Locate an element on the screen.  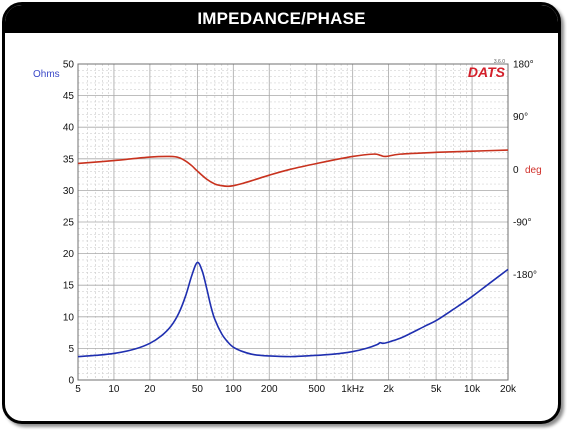
y-tick-label-right: 180° is located at coordinates (523, 65).